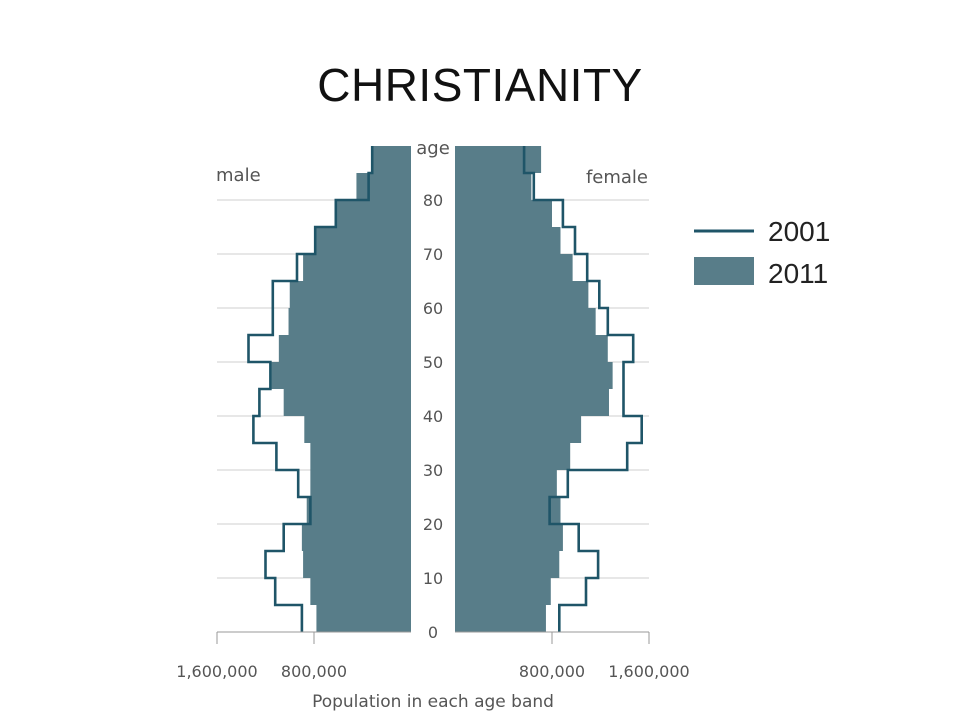 Image resolution: width=960 pixels, height=720 pixels. I want to click on age-tick-0: 0, so click(433, 632).